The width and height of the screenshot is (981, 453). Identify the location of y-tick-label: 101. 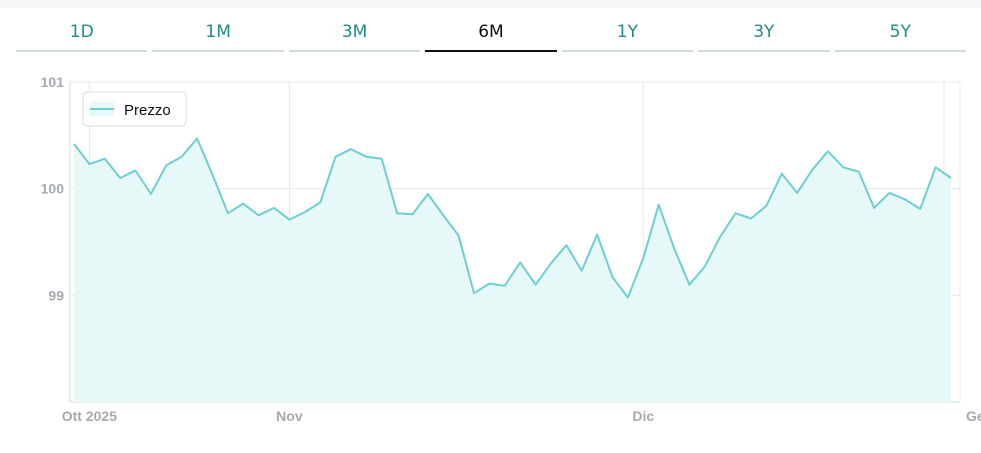
(53, 82).